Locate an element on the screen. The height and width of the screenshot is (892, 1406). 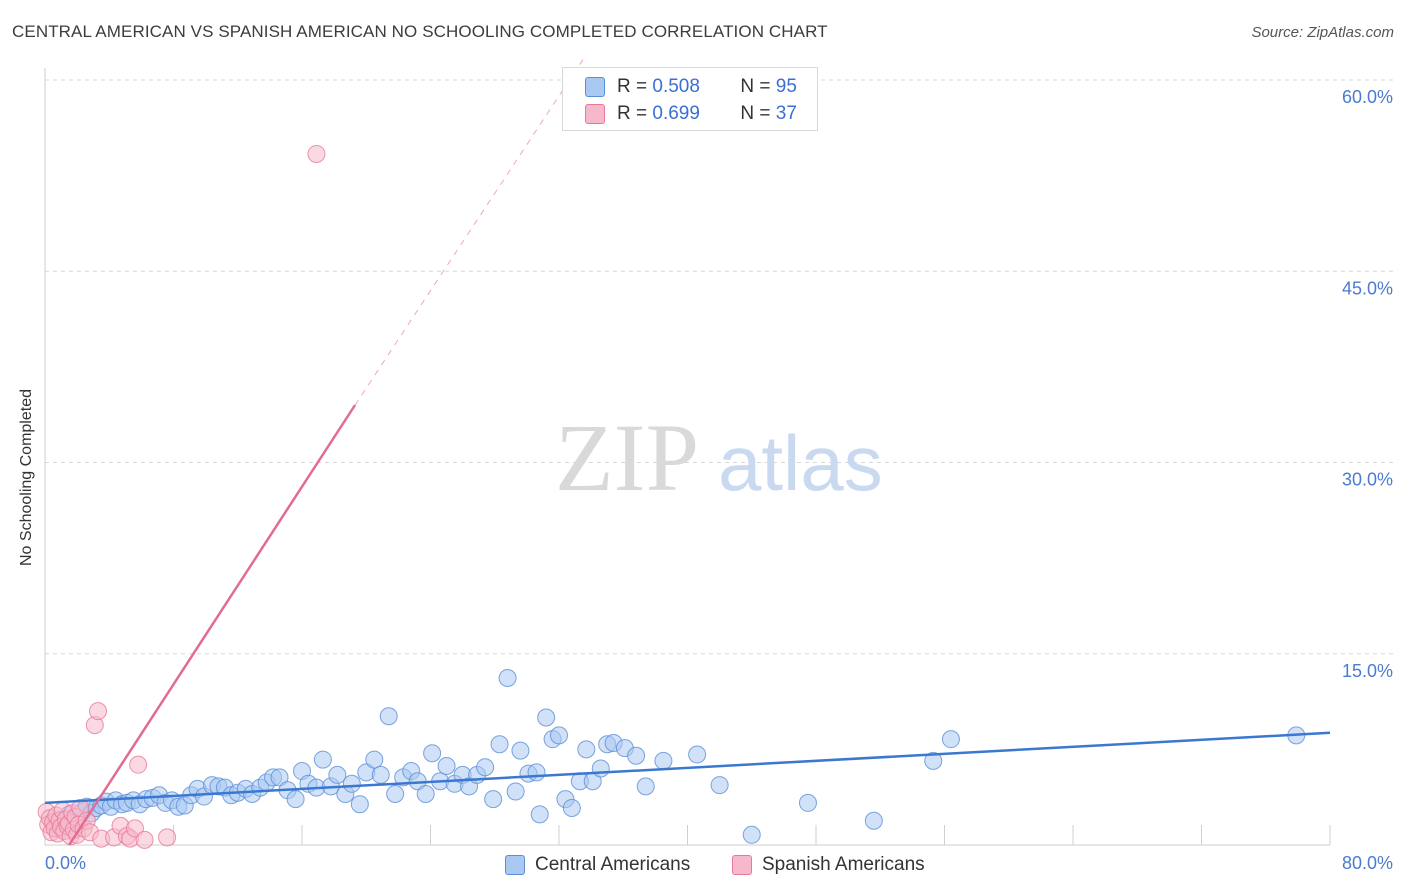
central-american-trendline is located at coordinates (687, 768).